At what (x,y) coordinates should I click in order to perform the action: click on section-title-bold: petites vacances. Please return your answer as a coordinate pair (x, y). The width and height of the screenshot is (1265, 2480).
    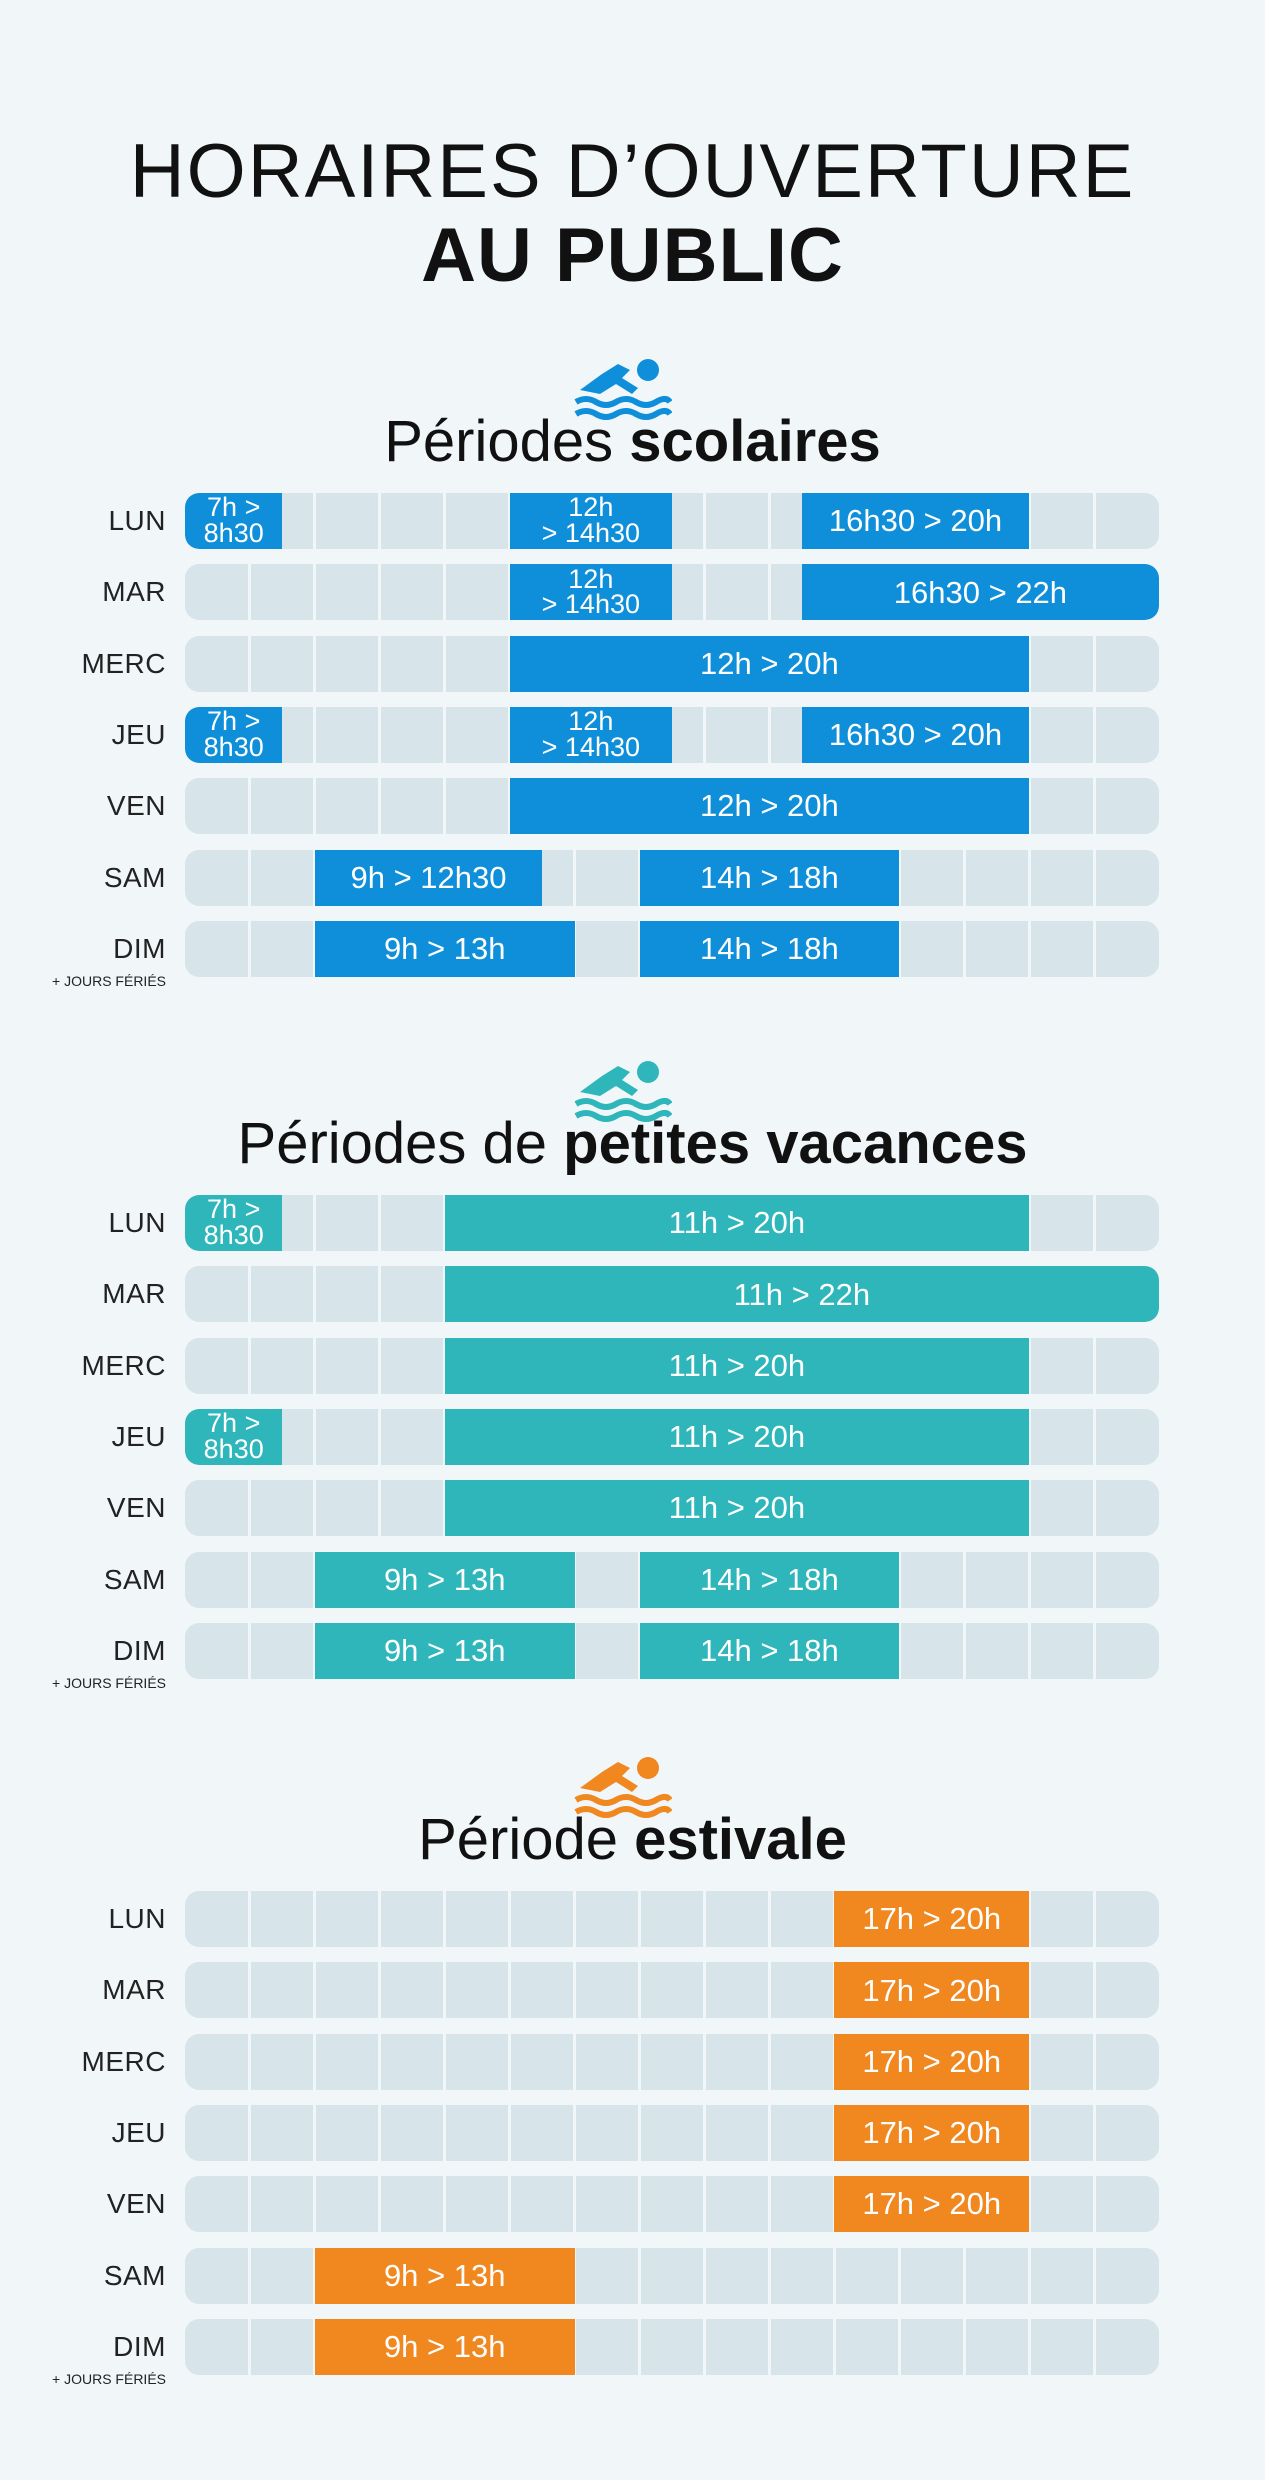
    Looking at the image, I should click on (795, 1143).